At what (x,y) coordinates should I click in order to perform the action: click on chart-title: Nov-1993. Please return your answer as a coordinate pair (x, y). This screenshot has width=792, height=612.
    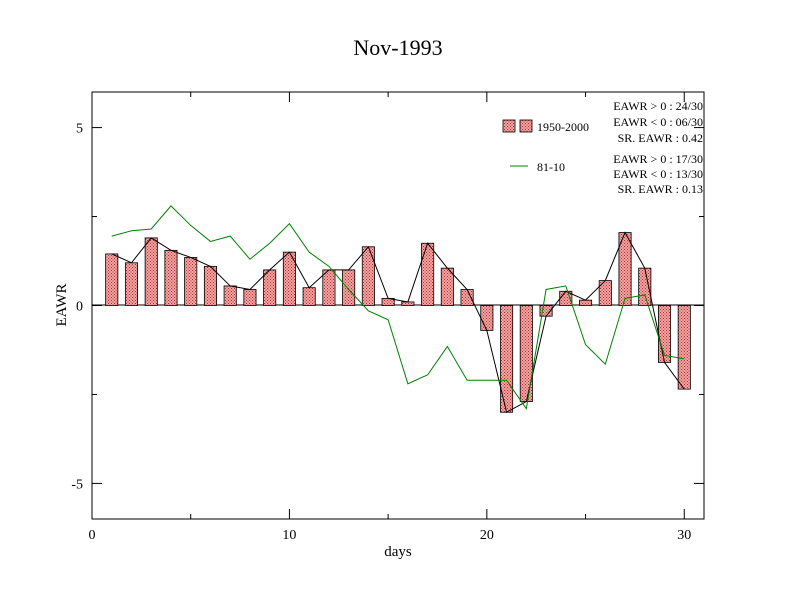
    Looking at the image, I should click on (397, 47).